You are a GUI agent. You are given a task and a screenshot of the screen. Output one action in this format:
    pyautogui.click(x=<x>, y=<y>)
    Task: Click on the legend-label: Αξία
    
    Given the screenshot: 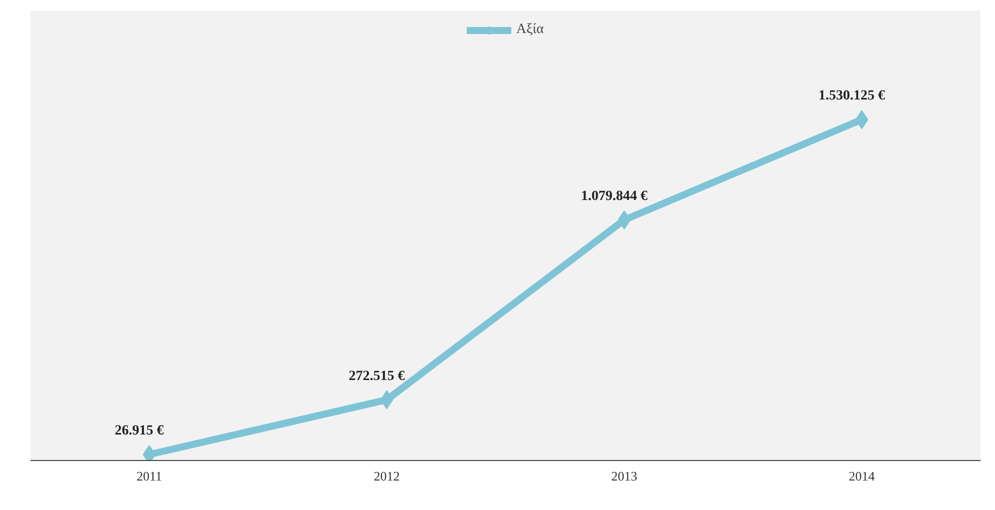 What is the action you would take?
    pyautogui.click(x=530, y=30)
    